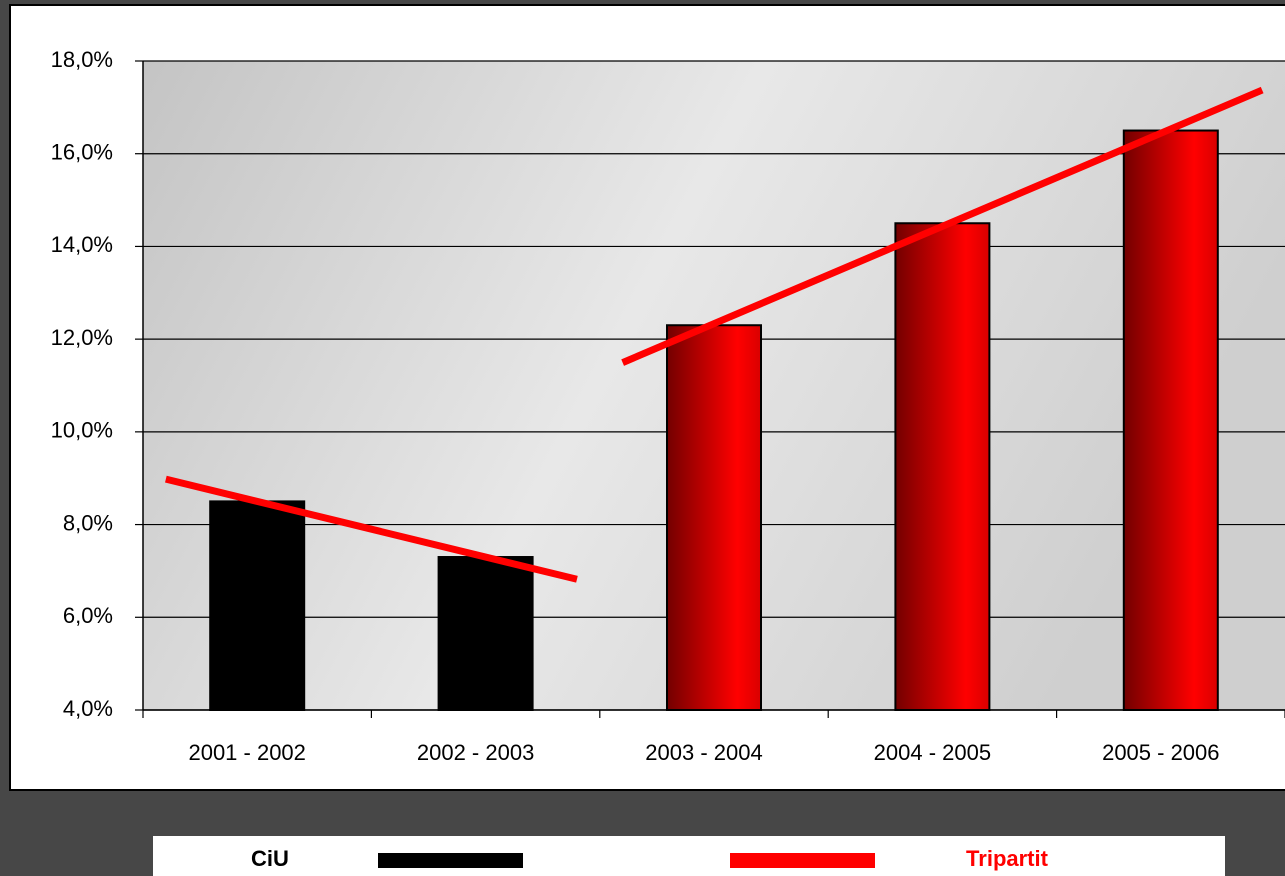 This screenshot has width=1285, height=876. Describe the element at coordinates (82, 152) in the screenshot. I see `y-tick-label: 16,0%` at that location.